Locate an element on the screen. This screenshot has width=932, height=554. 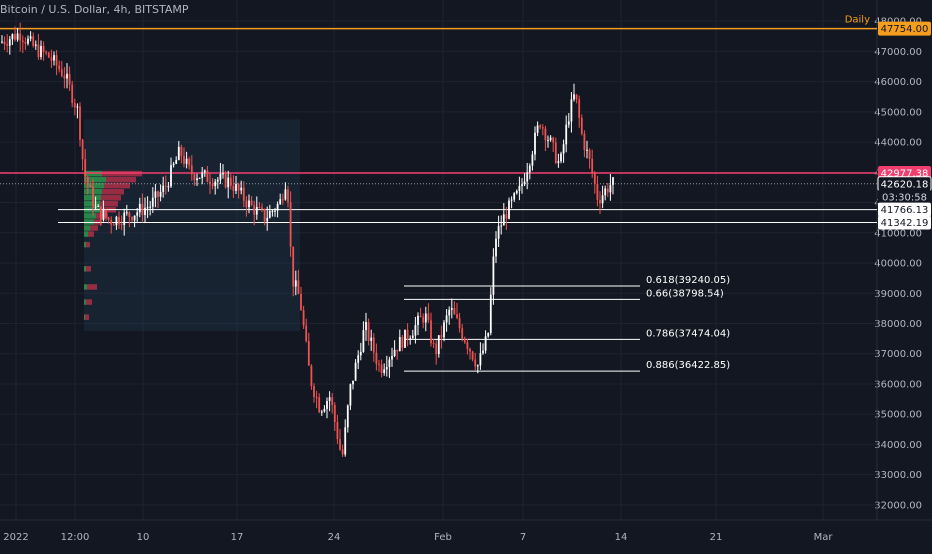
x-tick-label: 17 is located at coordinates (237, 537).